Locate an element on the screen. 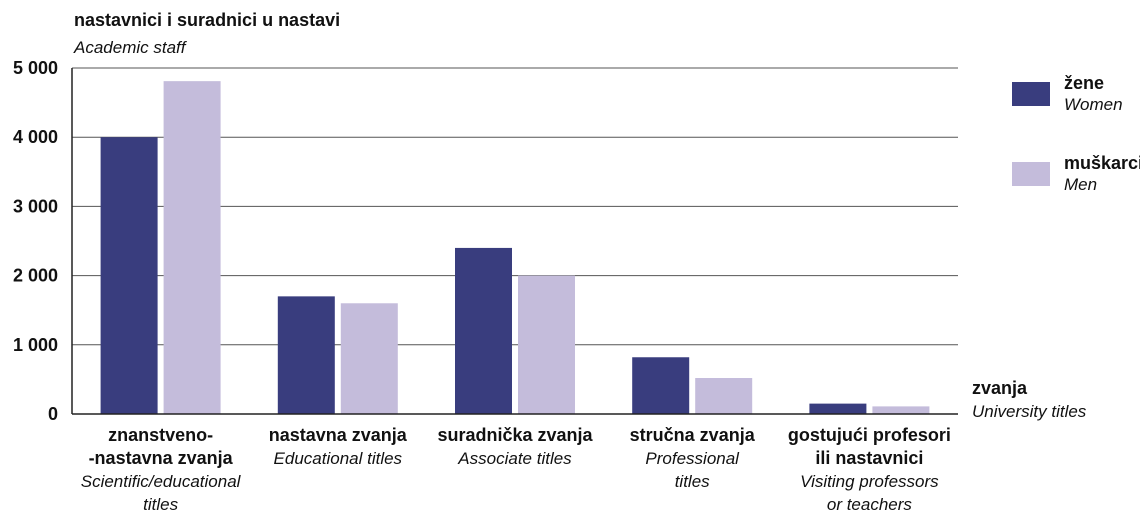  y-tick-label: 0 is located at coordinates (53, 414).